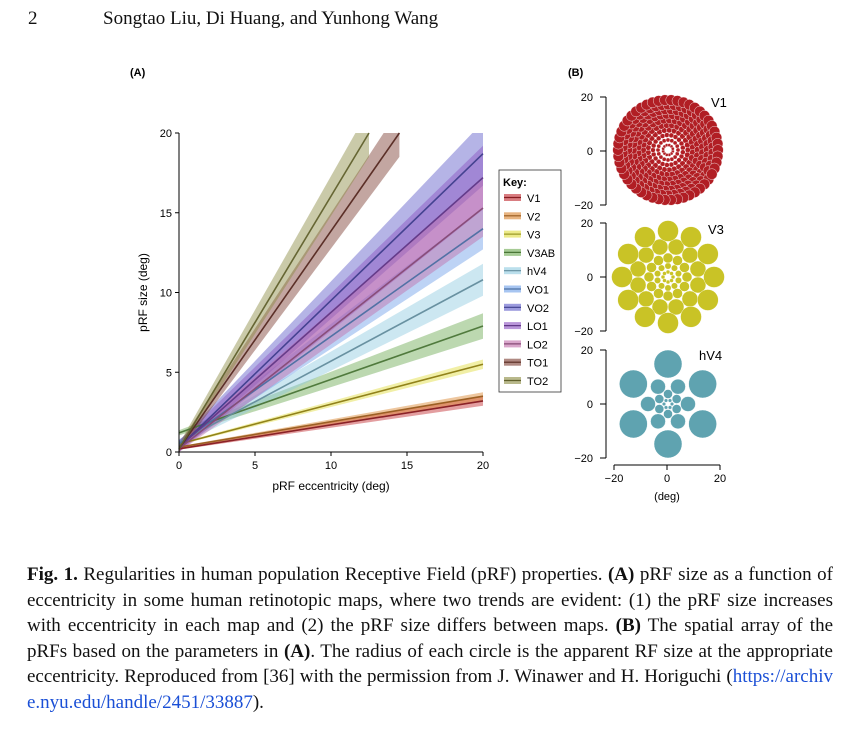 The image size is (857, 742). What do you see at coordinates (169, 373) in the screenshot?
I see `y-tick-label: 5` at bounding box center [169, 373].